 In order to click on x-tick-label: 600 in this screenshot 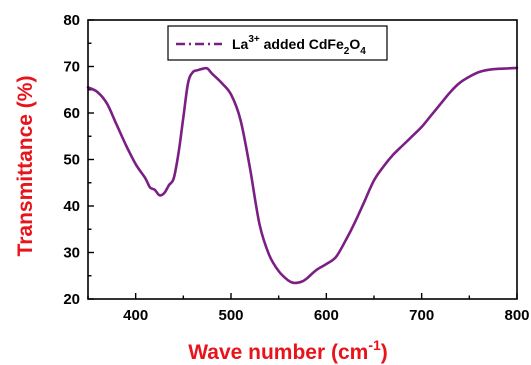, I will do `click(326, 315)`.